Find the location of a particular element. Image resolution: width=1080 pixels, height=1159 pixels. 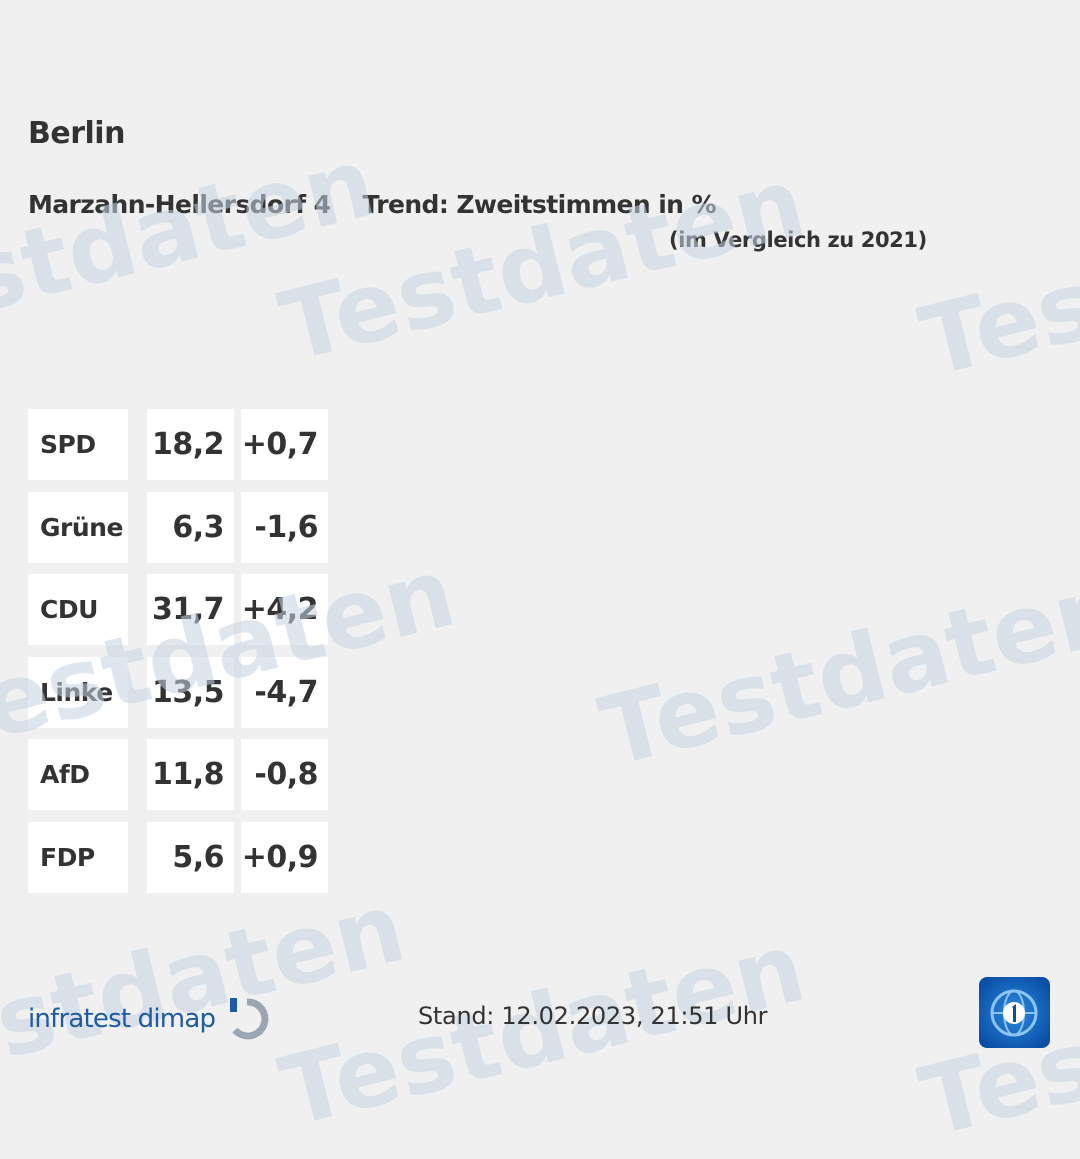

table-row: SPD 18,2 +0,7 is located at coordinates (178, 444).